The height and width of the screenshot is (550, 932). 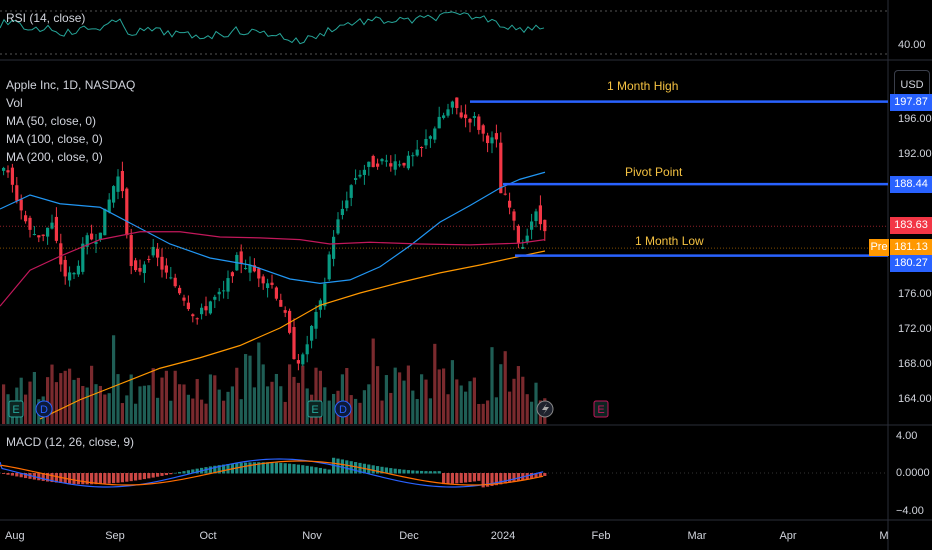 What do you see at coordinates (915, 154) in the screenshot?
I see `price-axis-tick: 192.00` at bounding box center [915, 154].